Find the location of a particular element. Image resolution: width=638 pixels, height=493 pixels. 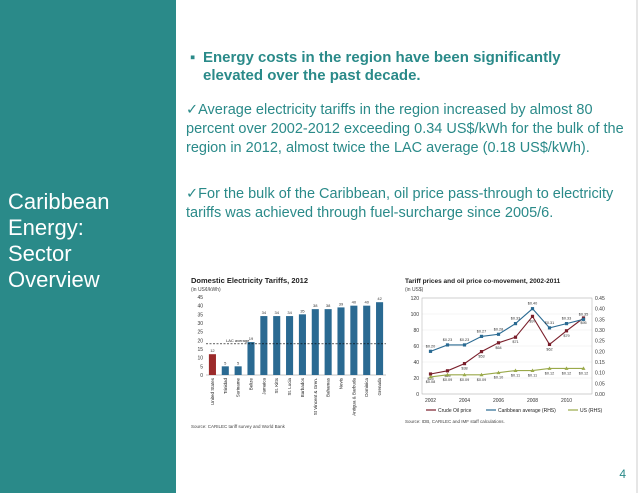

bar-category-label: Nevis is located at coordinates (341, 383).